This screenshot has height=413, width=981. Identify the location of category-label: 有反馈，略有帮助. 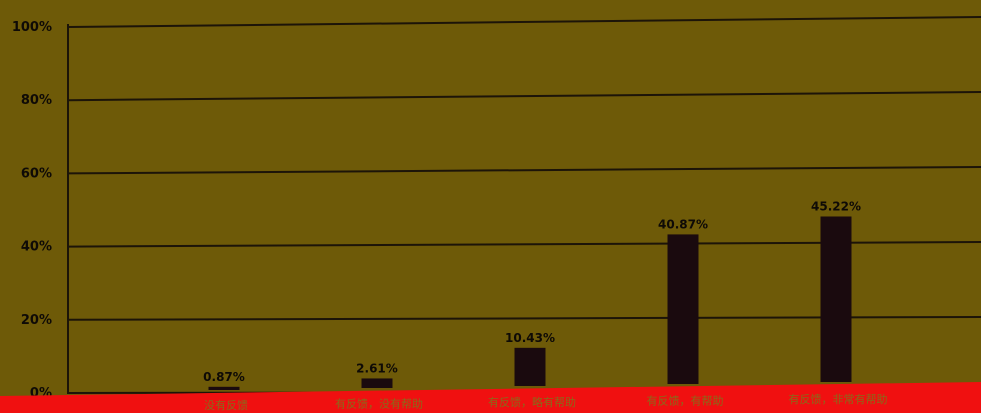
(532, 402).